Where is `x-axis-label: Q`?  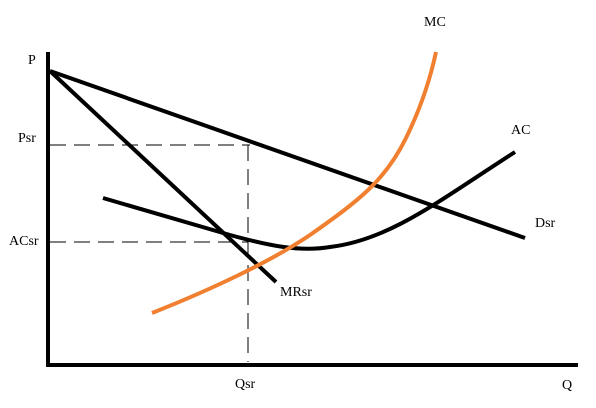
x-axis-label: Q is located at coordinates (567, 385).